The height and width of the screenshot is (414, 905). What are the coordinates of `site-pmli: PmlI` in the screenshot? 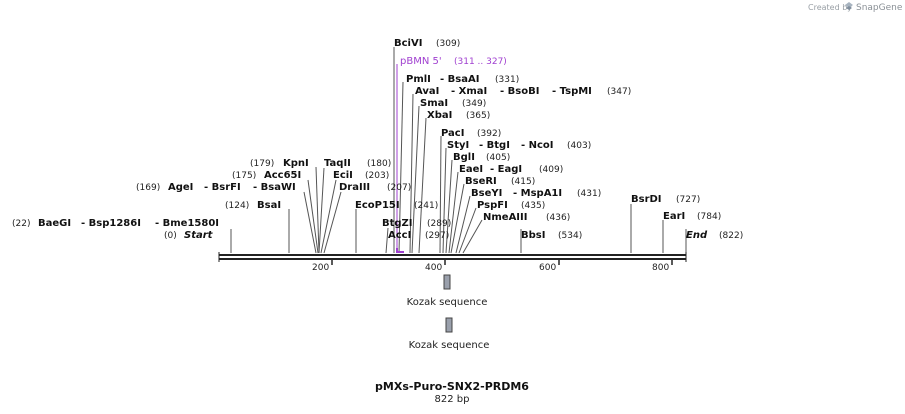 It's located at (418, 79).